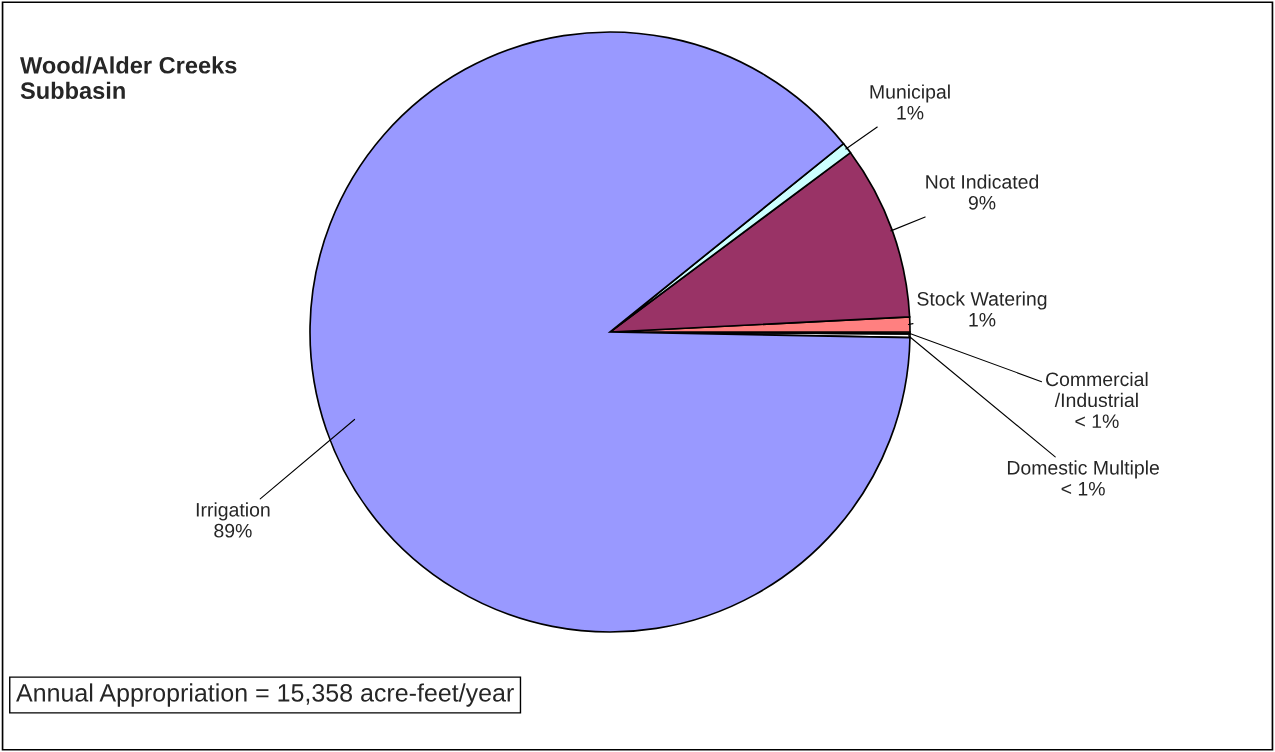 The height and width of the screenshot is (752, 1275). What do you see at coordinates (910, 93) in the screenshot?
I see `slice-label: Municipal` at bounding box center [910, 93].